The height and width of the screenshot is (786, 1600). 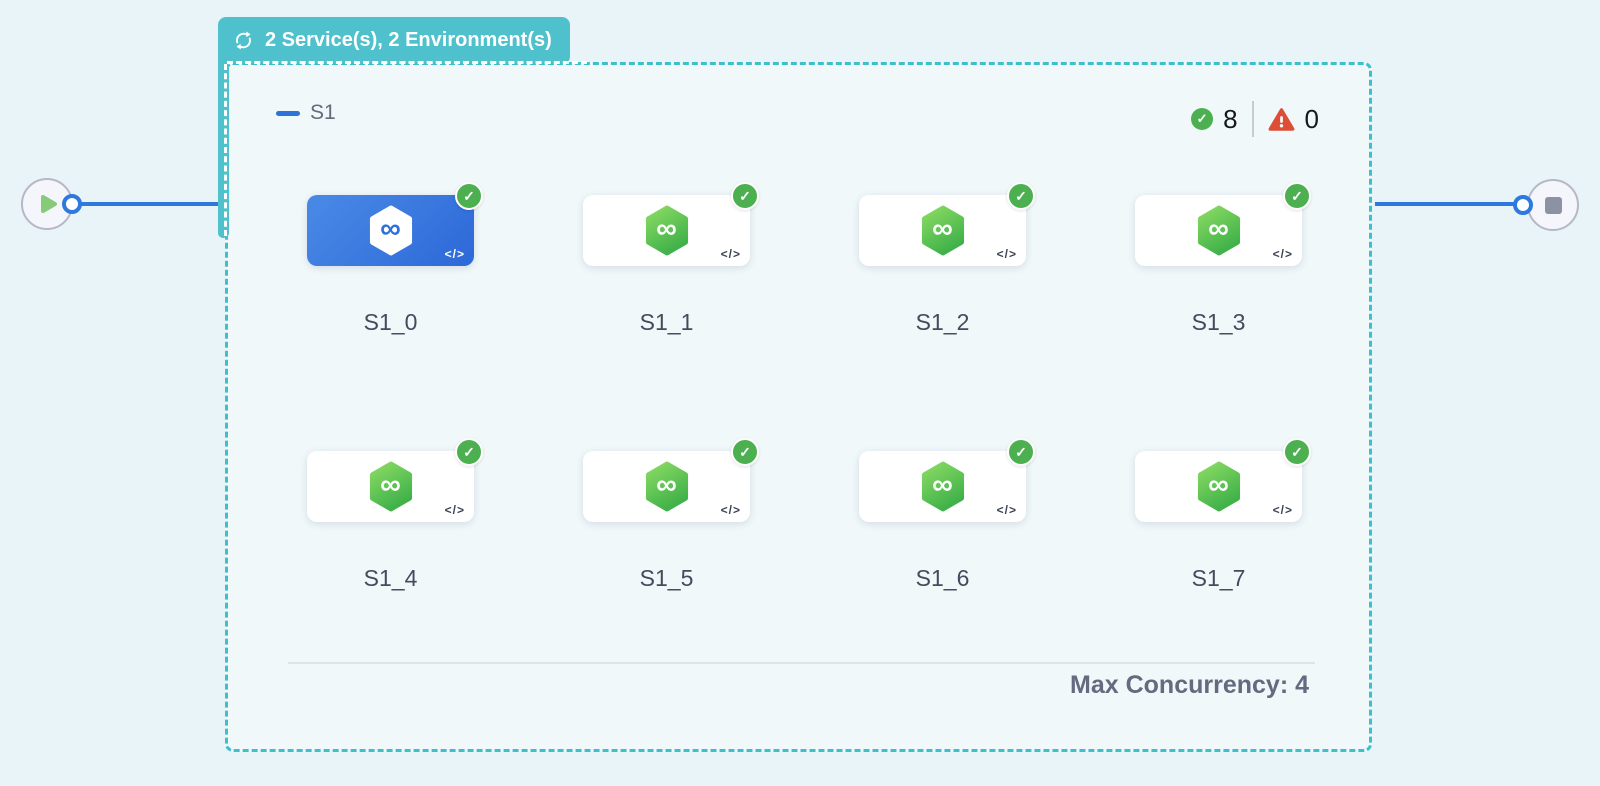 I want to click on stop-icon, so click(x=1553, y=205).